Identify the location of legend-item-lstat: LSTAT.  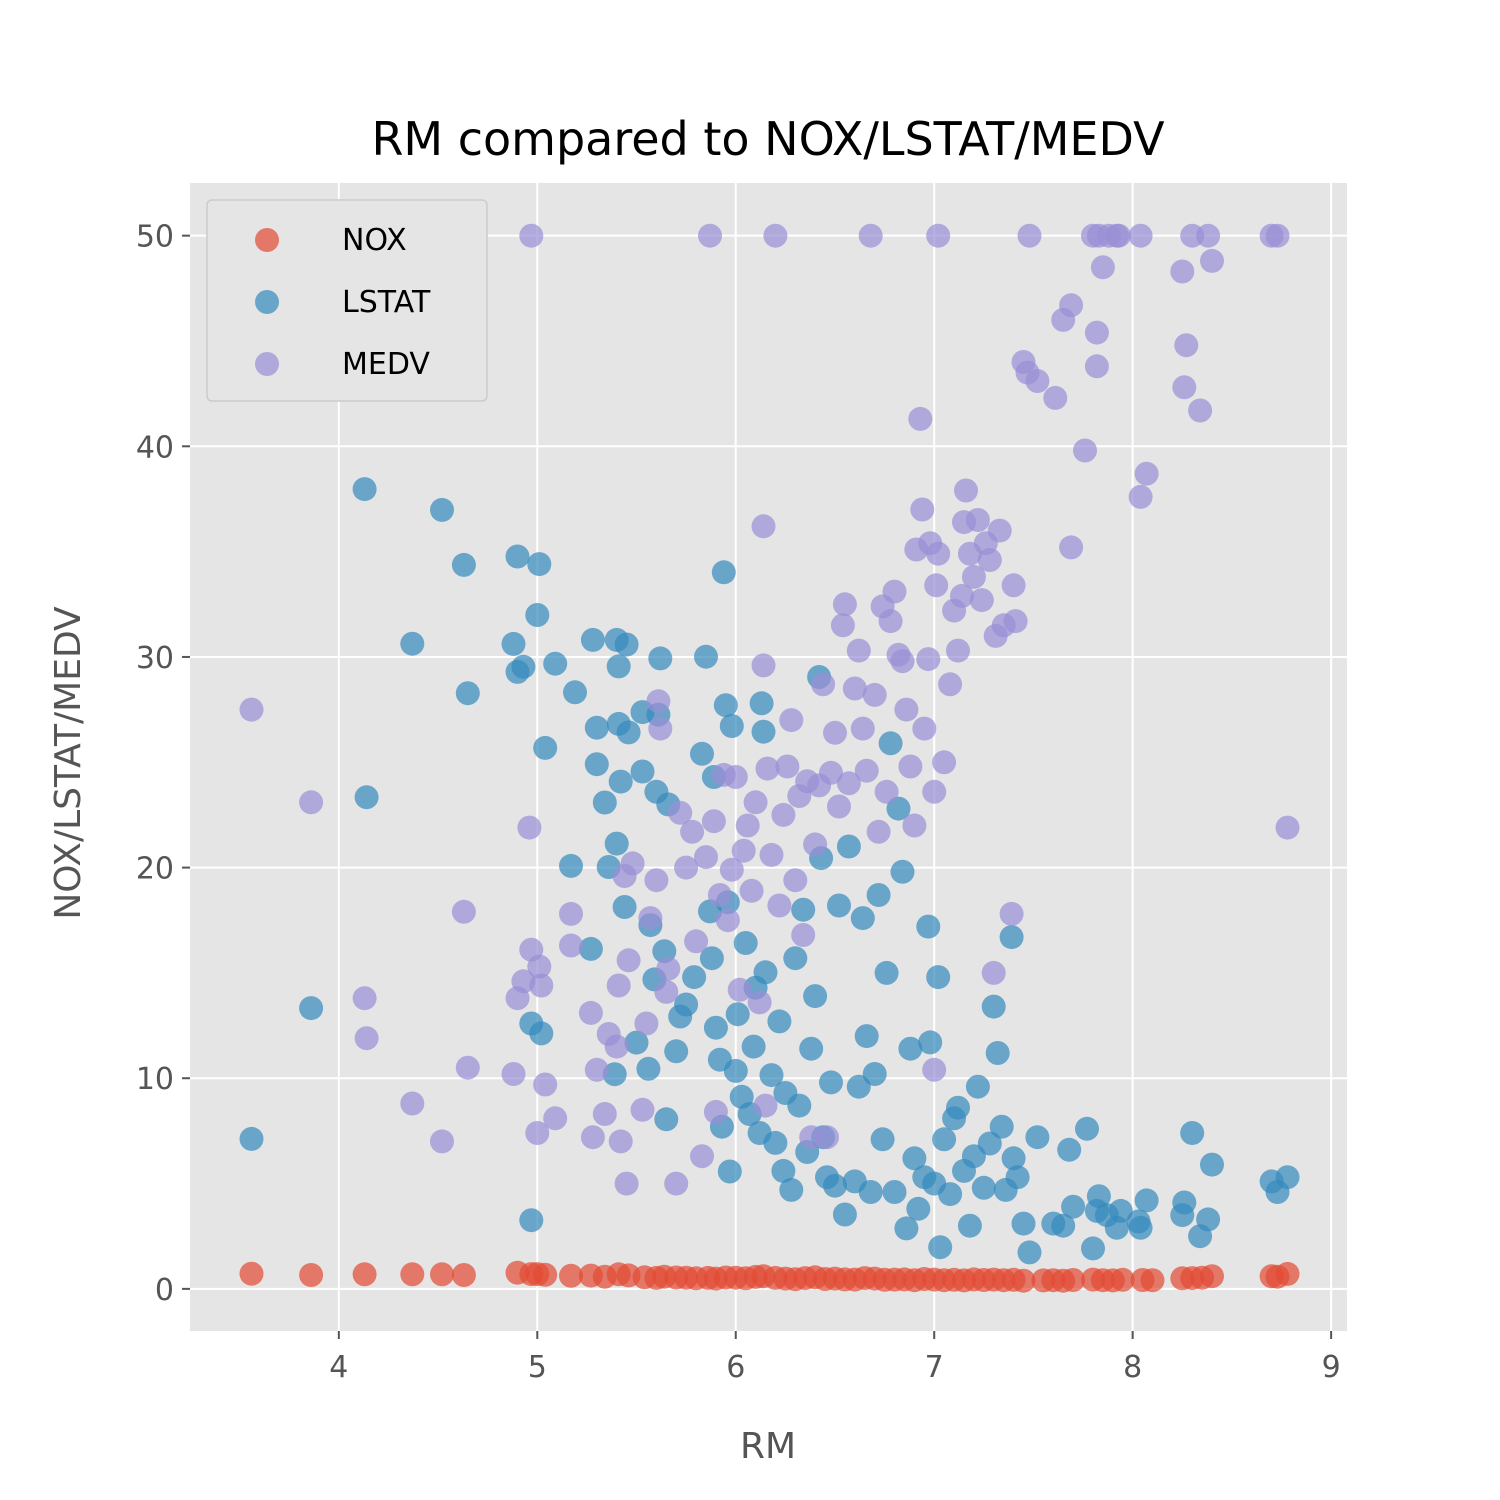
(343, 302).